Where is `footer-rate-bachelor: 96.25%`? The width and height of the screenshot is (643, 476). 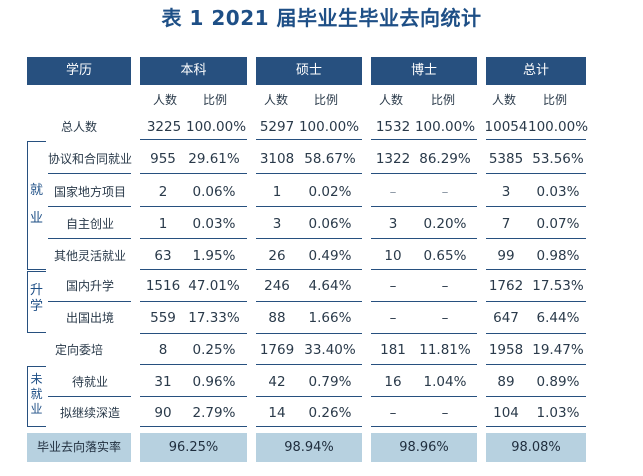
footer-rate-bachelor: 96.25% is located at coordinates (193, 447).